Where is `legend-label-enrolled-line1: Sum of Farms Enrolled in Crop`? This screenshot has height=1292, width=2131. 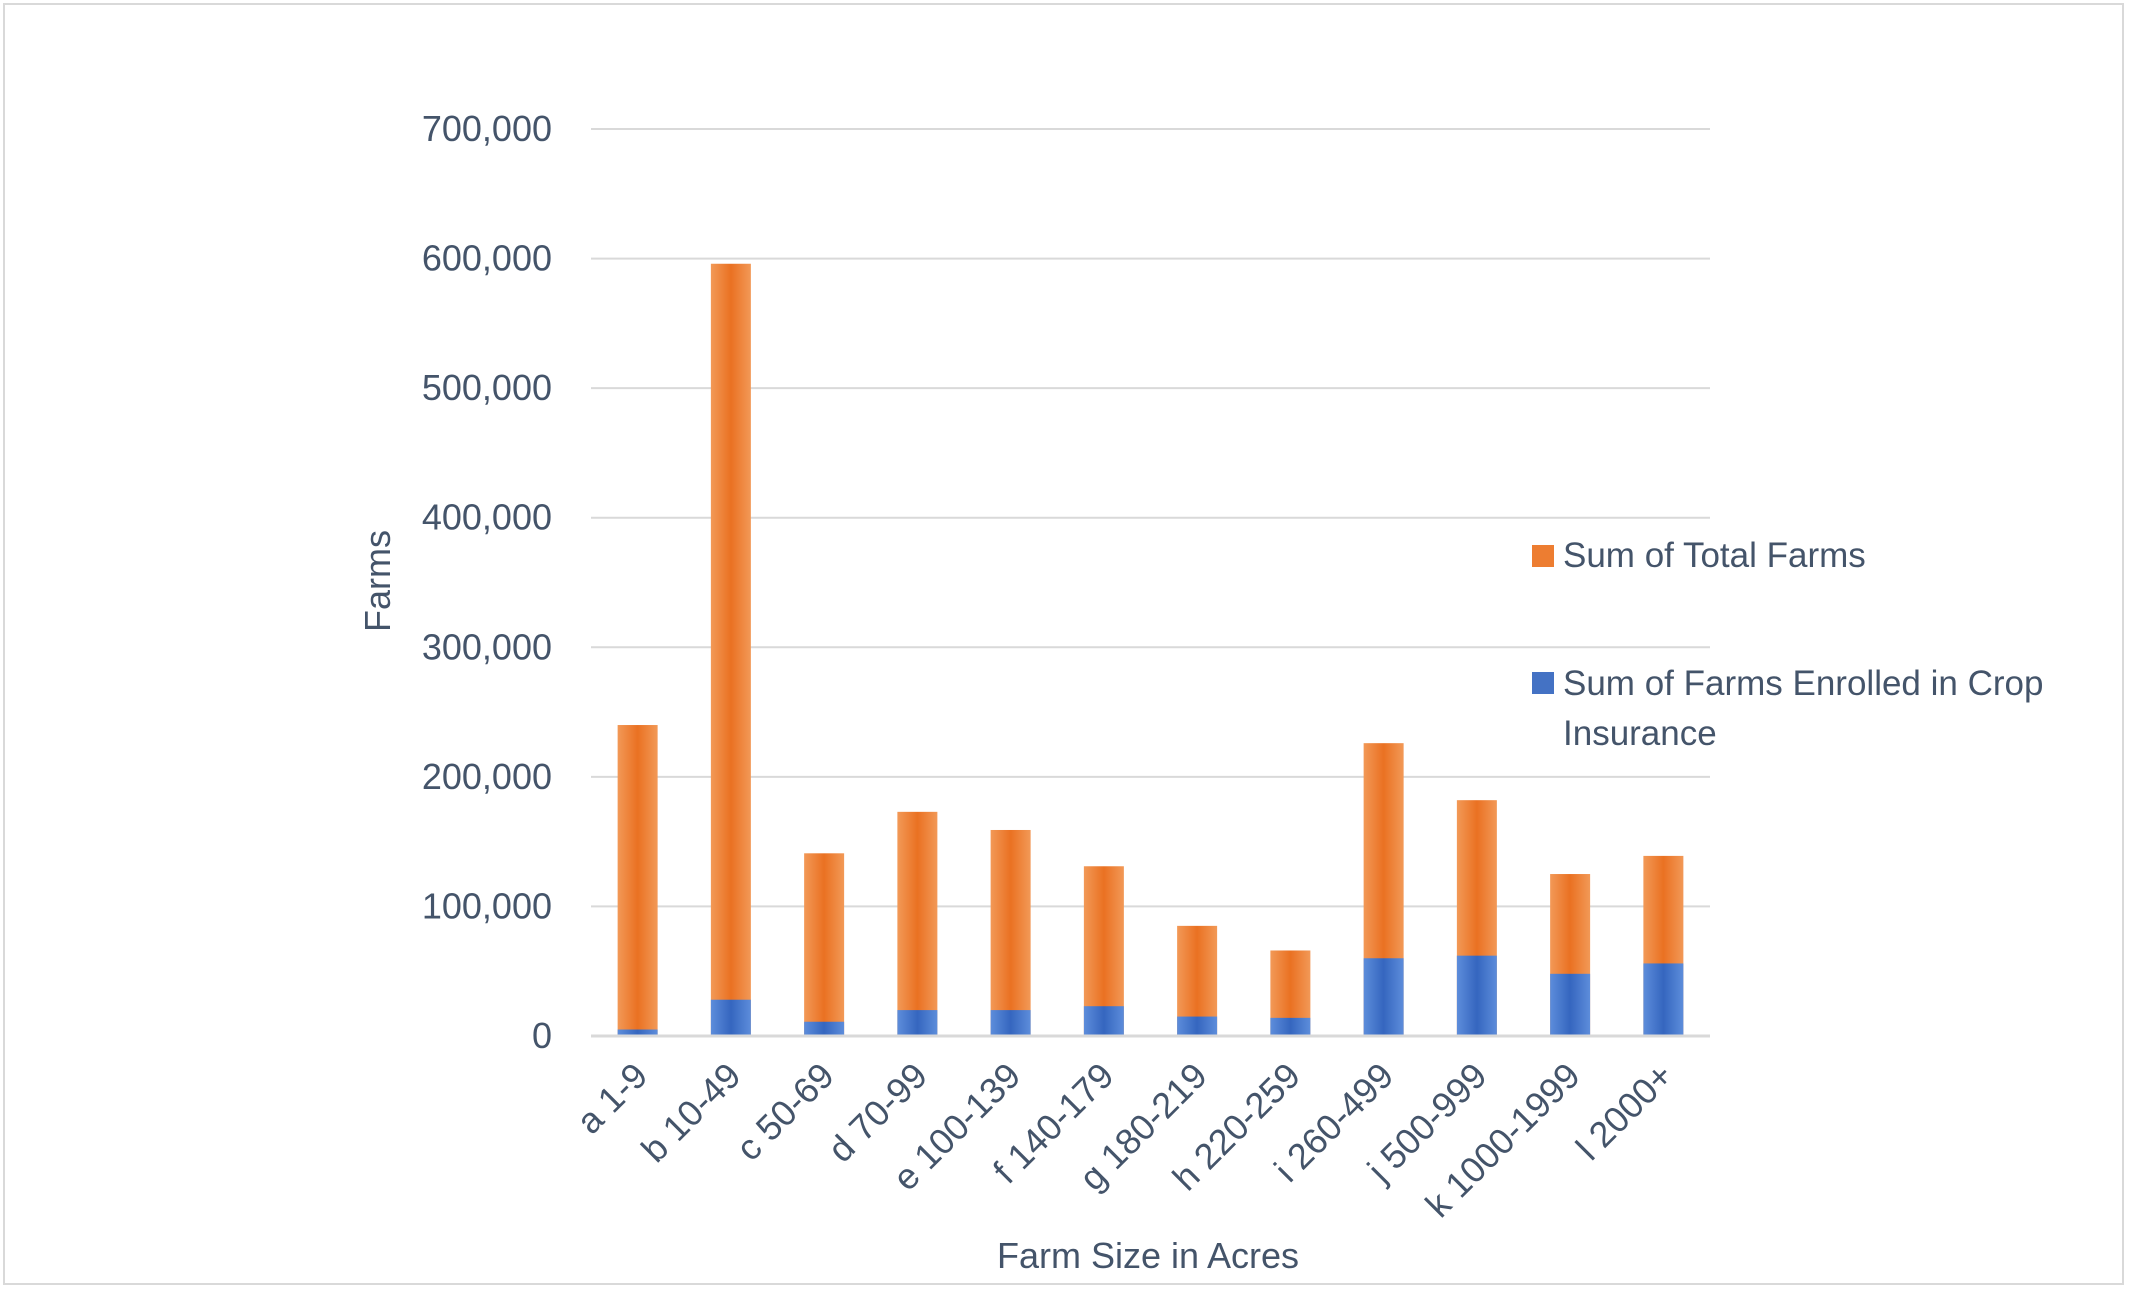
legend-label-enrolled-line1: Sum of Farms Enrolled in Crop is located at coordinates (1803, 683).